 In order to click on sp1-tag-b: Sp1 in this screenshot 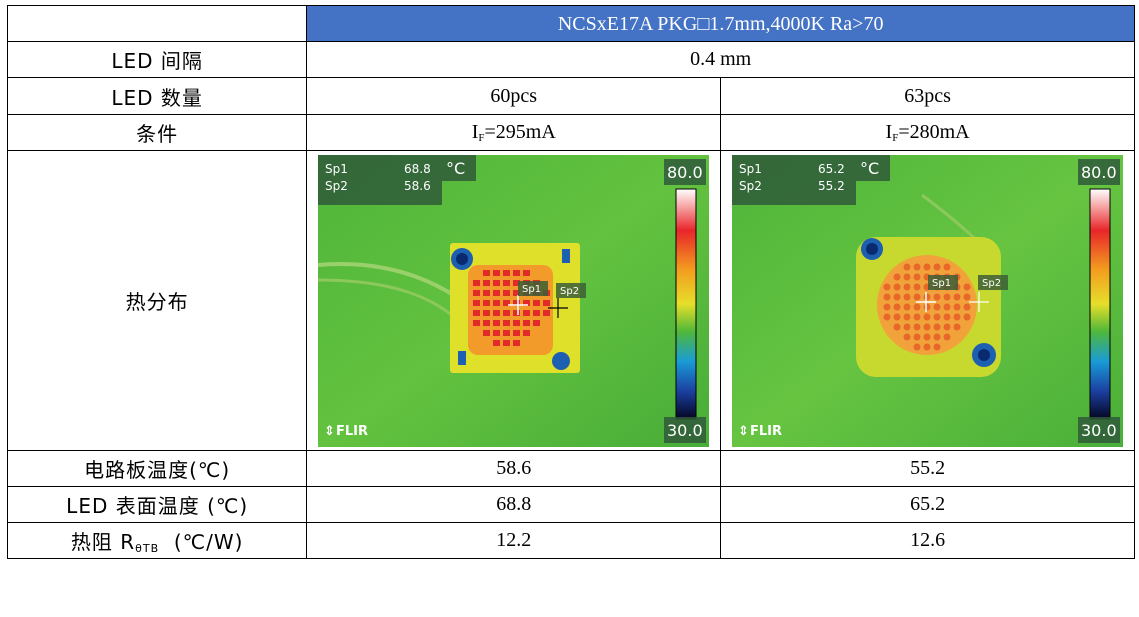, I will do `click(941, 283)`.